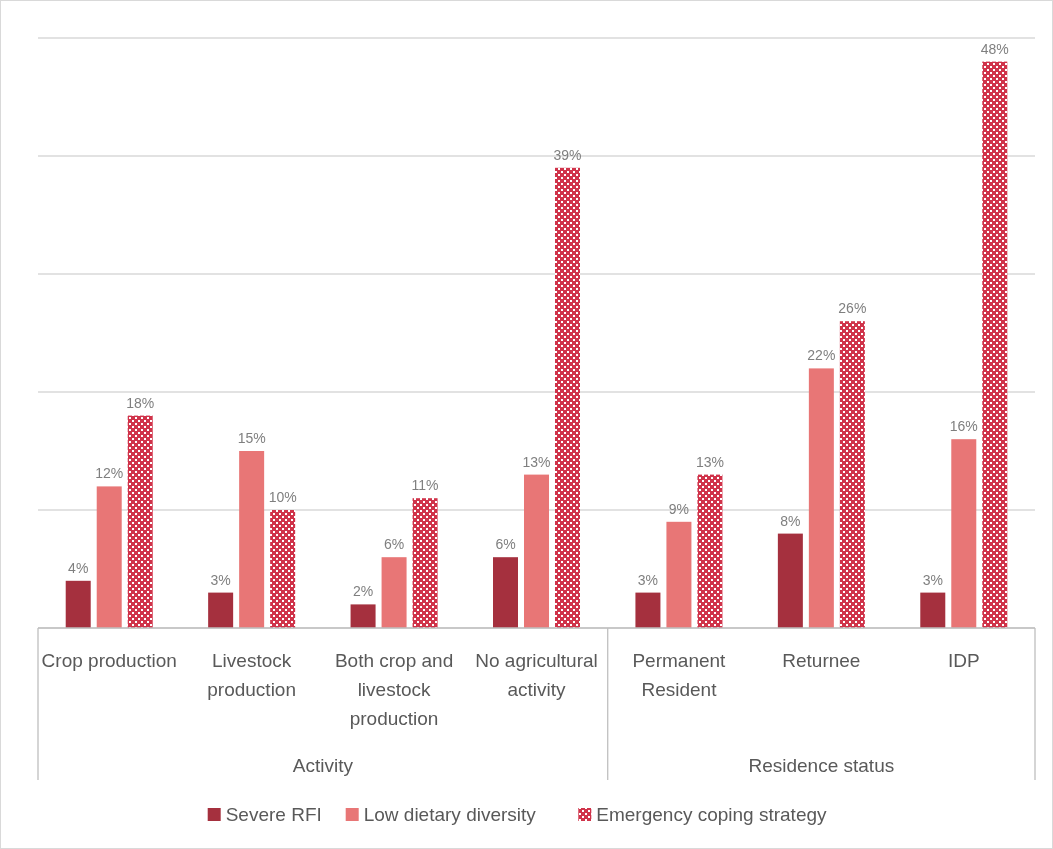 The width and height of the screenshot is (1053, 849). I want to click on data-label: 4%, so click(78, 567).